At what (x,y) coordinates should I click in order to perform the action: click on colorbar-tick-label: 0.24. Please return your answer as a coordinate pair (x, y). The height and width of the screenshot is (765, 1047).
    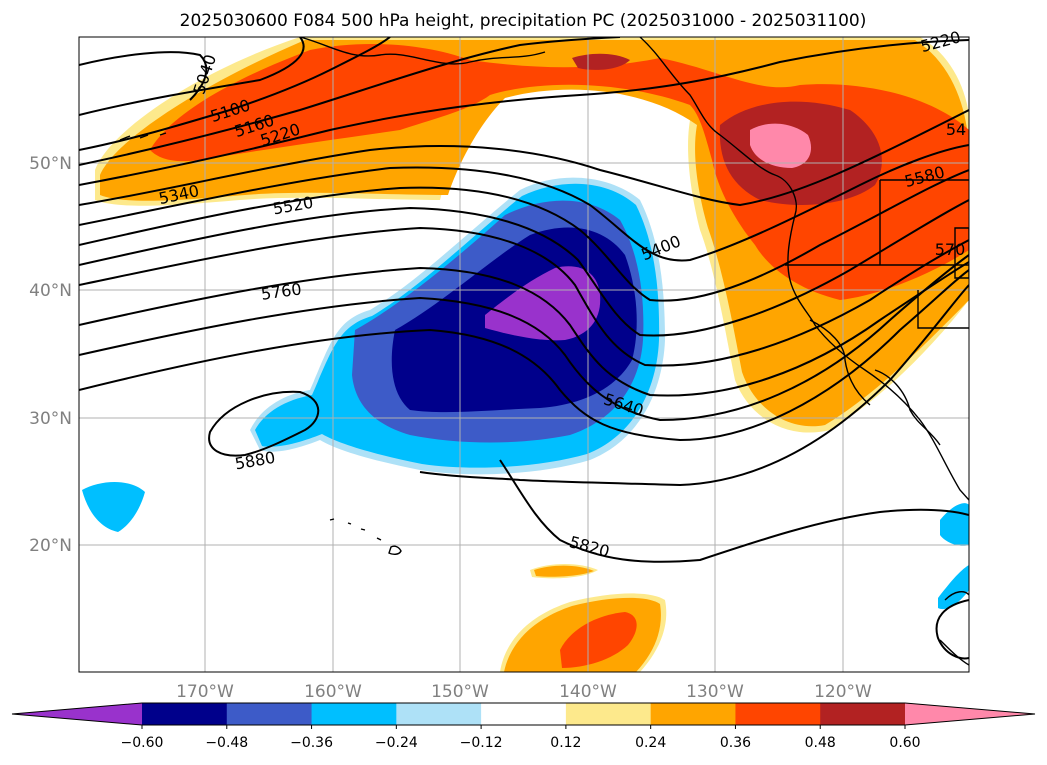
    Looking at the image, I should click on (650, 743).